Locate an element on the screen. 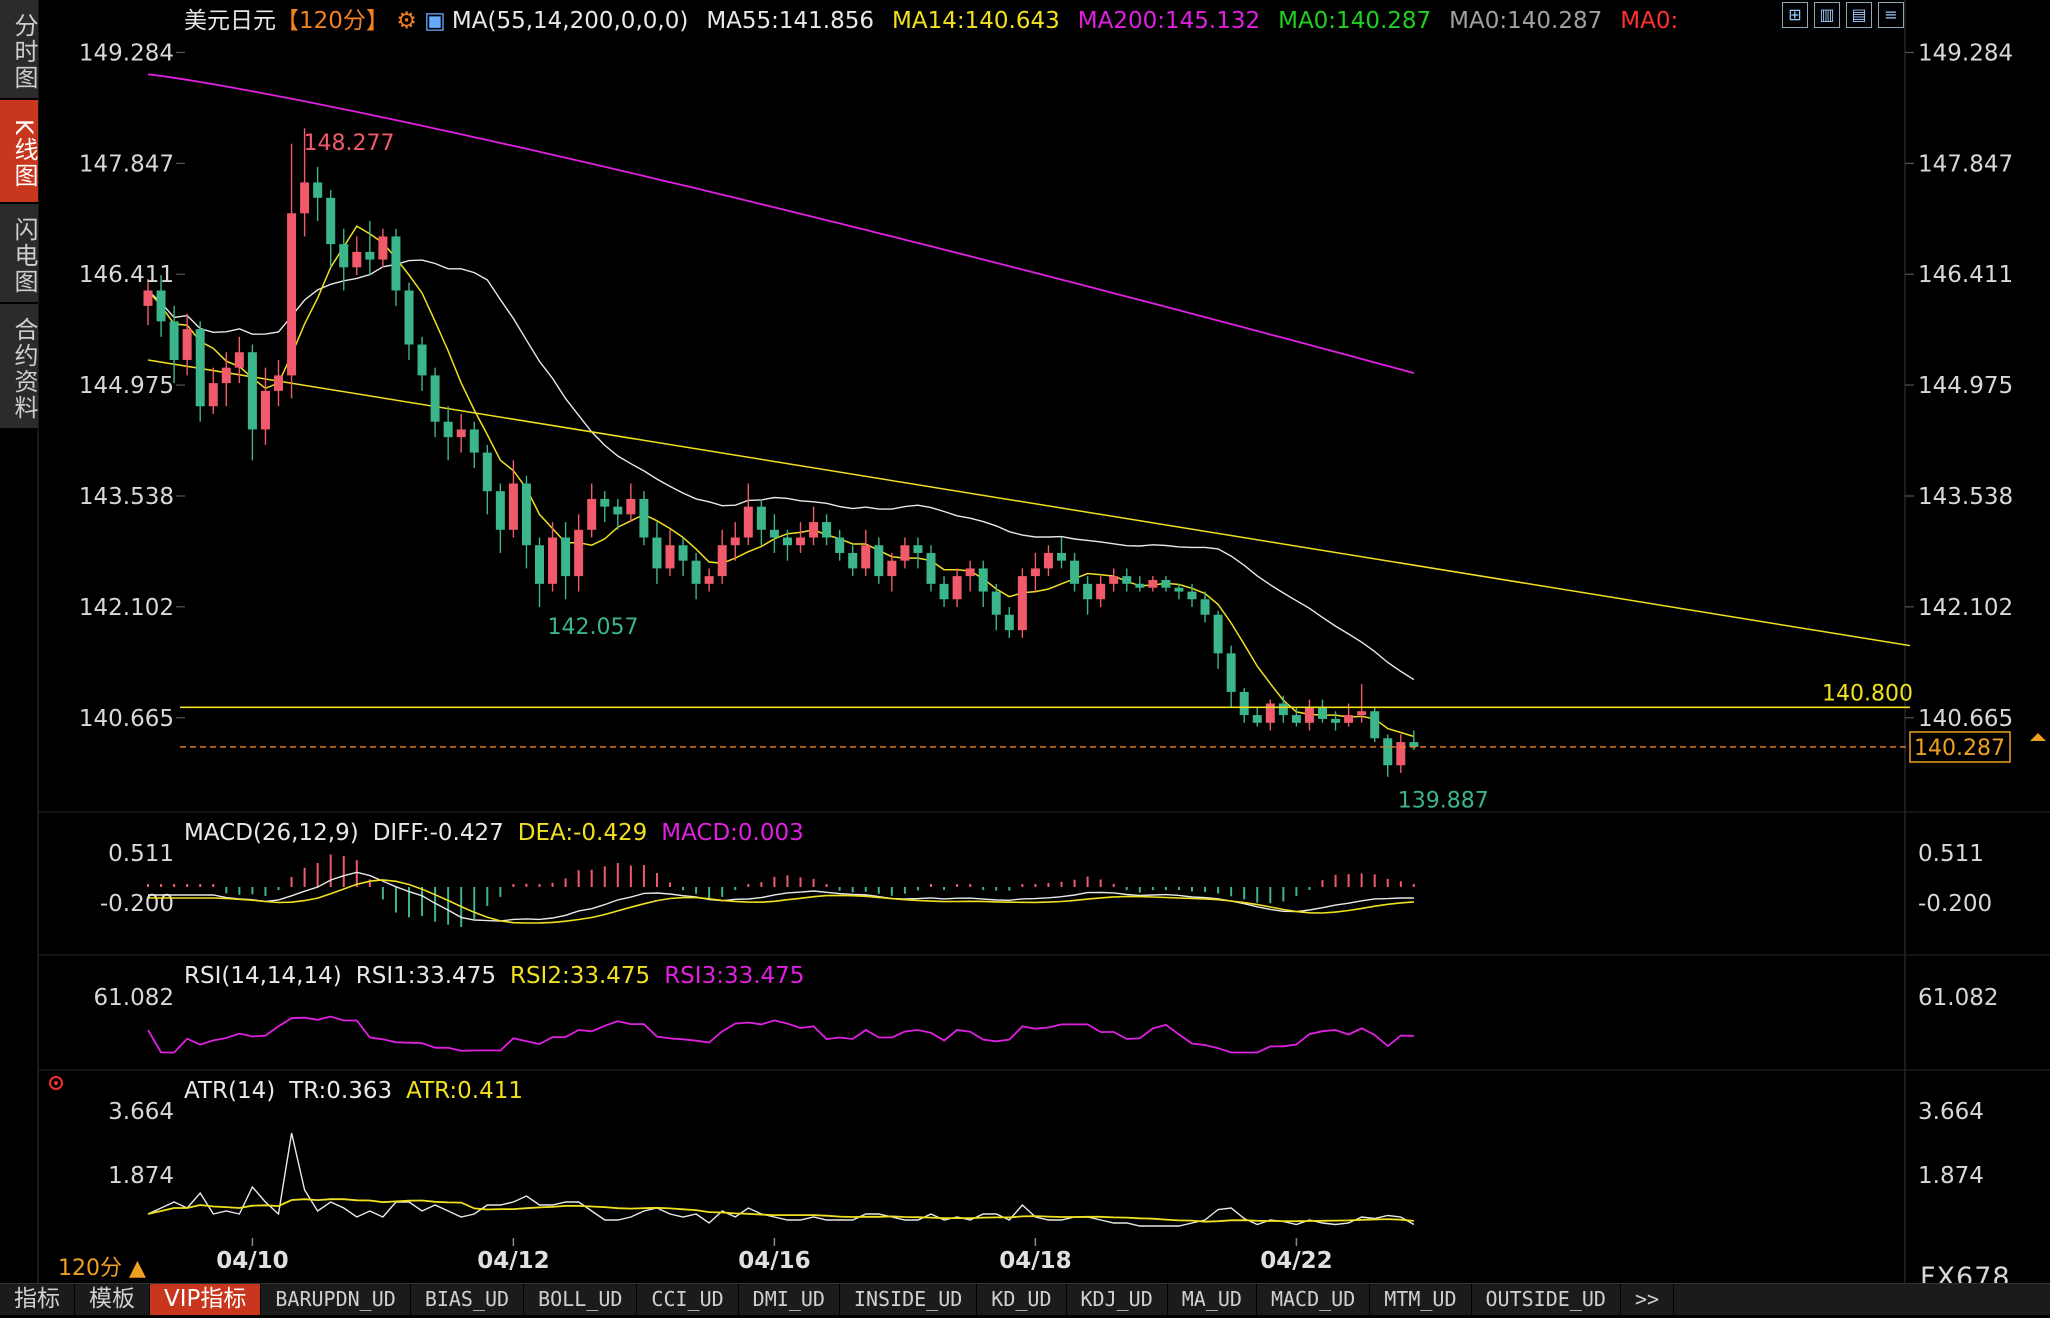  indicator-tab-ma-ud: MA_UD is located at coordinates (1212, 1299).